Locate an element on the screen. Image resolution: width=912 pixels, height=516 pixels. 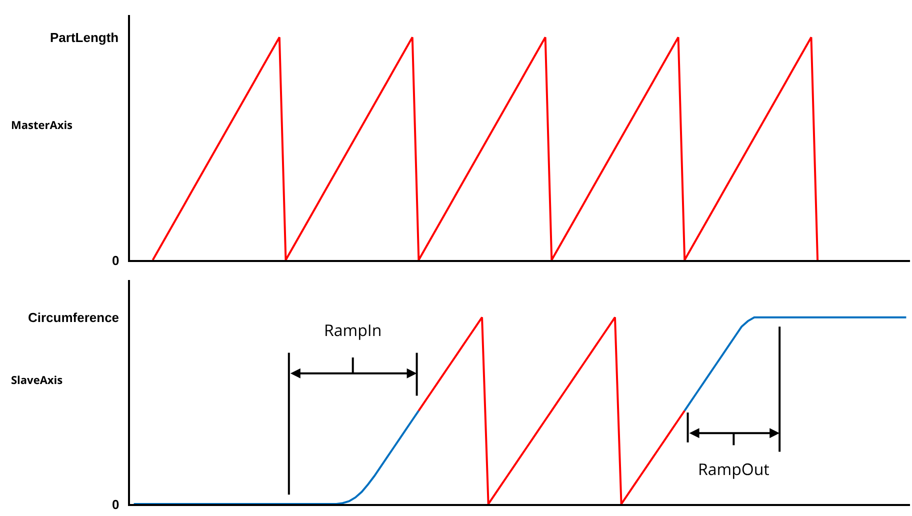
text: Circumference is located at coordinates (74, 317).